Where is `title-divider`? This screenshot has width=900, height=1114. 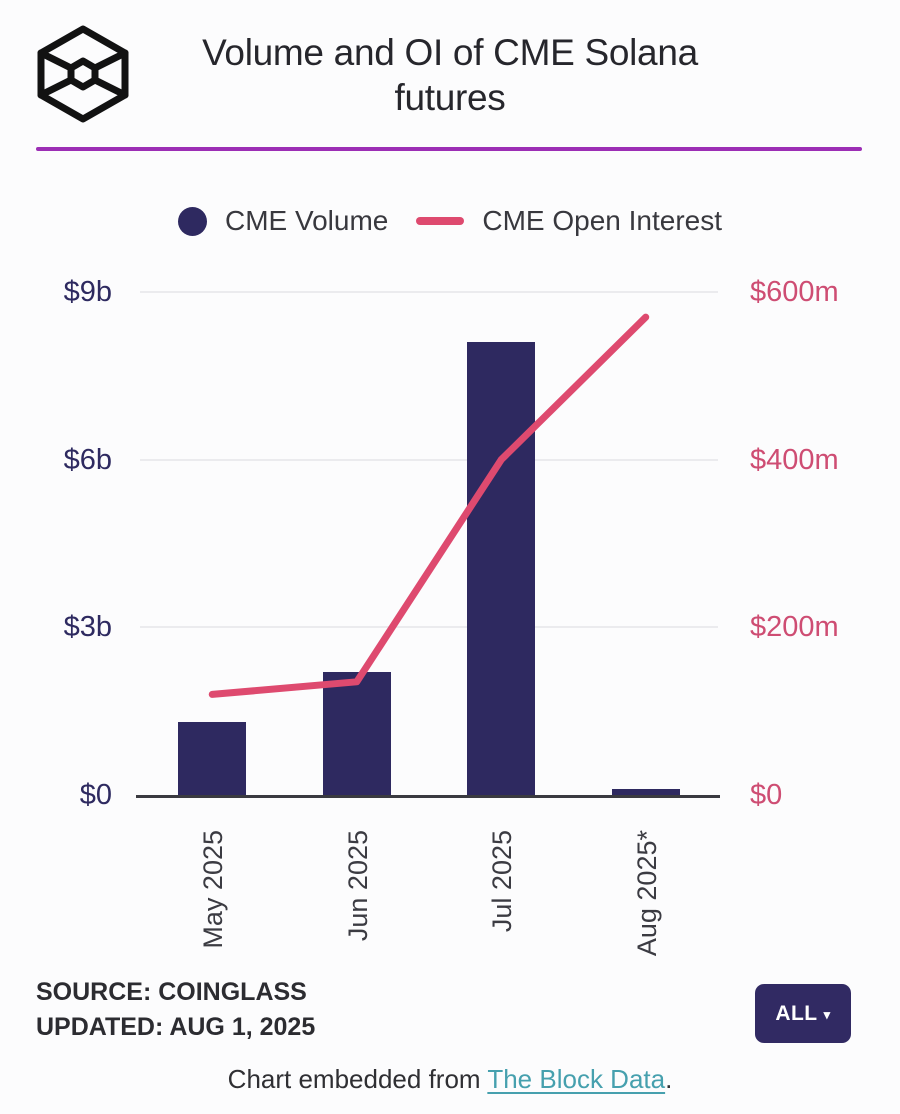 title-divider is located at coordinates (449, 149).